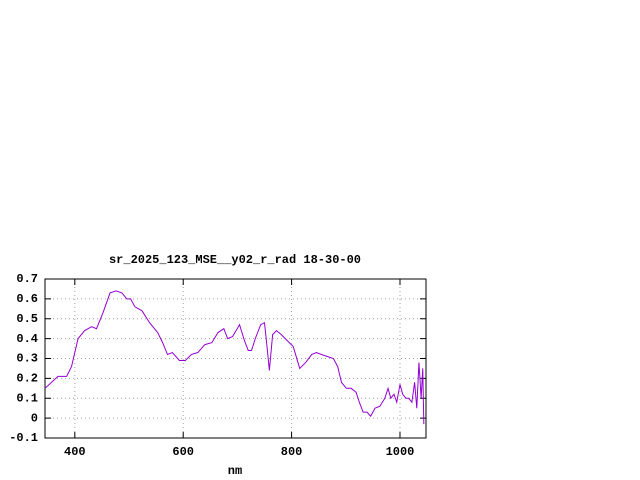 This screenshot has height=480, width=640. I want to click on chart-title: sr_2025_123_MSE__y02_r_rad 18-30-00, so click(235, 260).